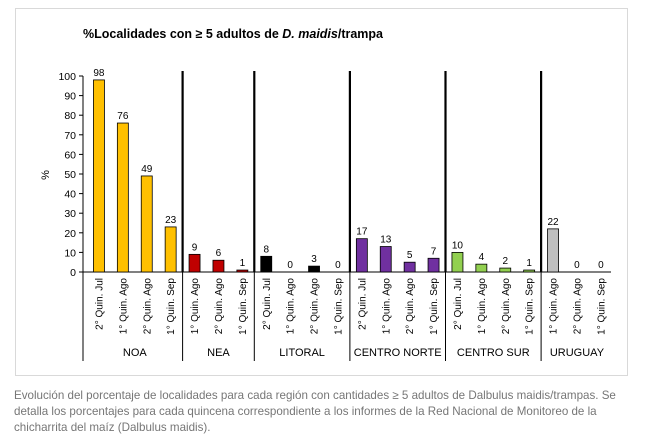 The height and width of the screenshot is (446, 650). Describe the element at coordinates (458, 245) in the screenshot. I see `bar-value-label: 10` at that location.